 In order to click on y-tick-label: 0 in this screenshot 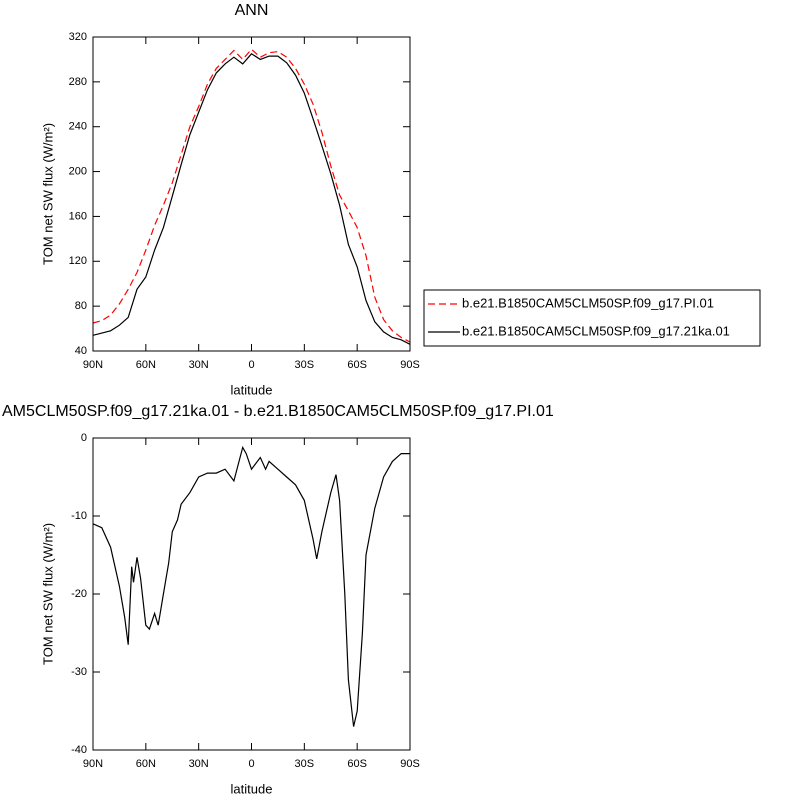, I will do `click(84, 438)`.